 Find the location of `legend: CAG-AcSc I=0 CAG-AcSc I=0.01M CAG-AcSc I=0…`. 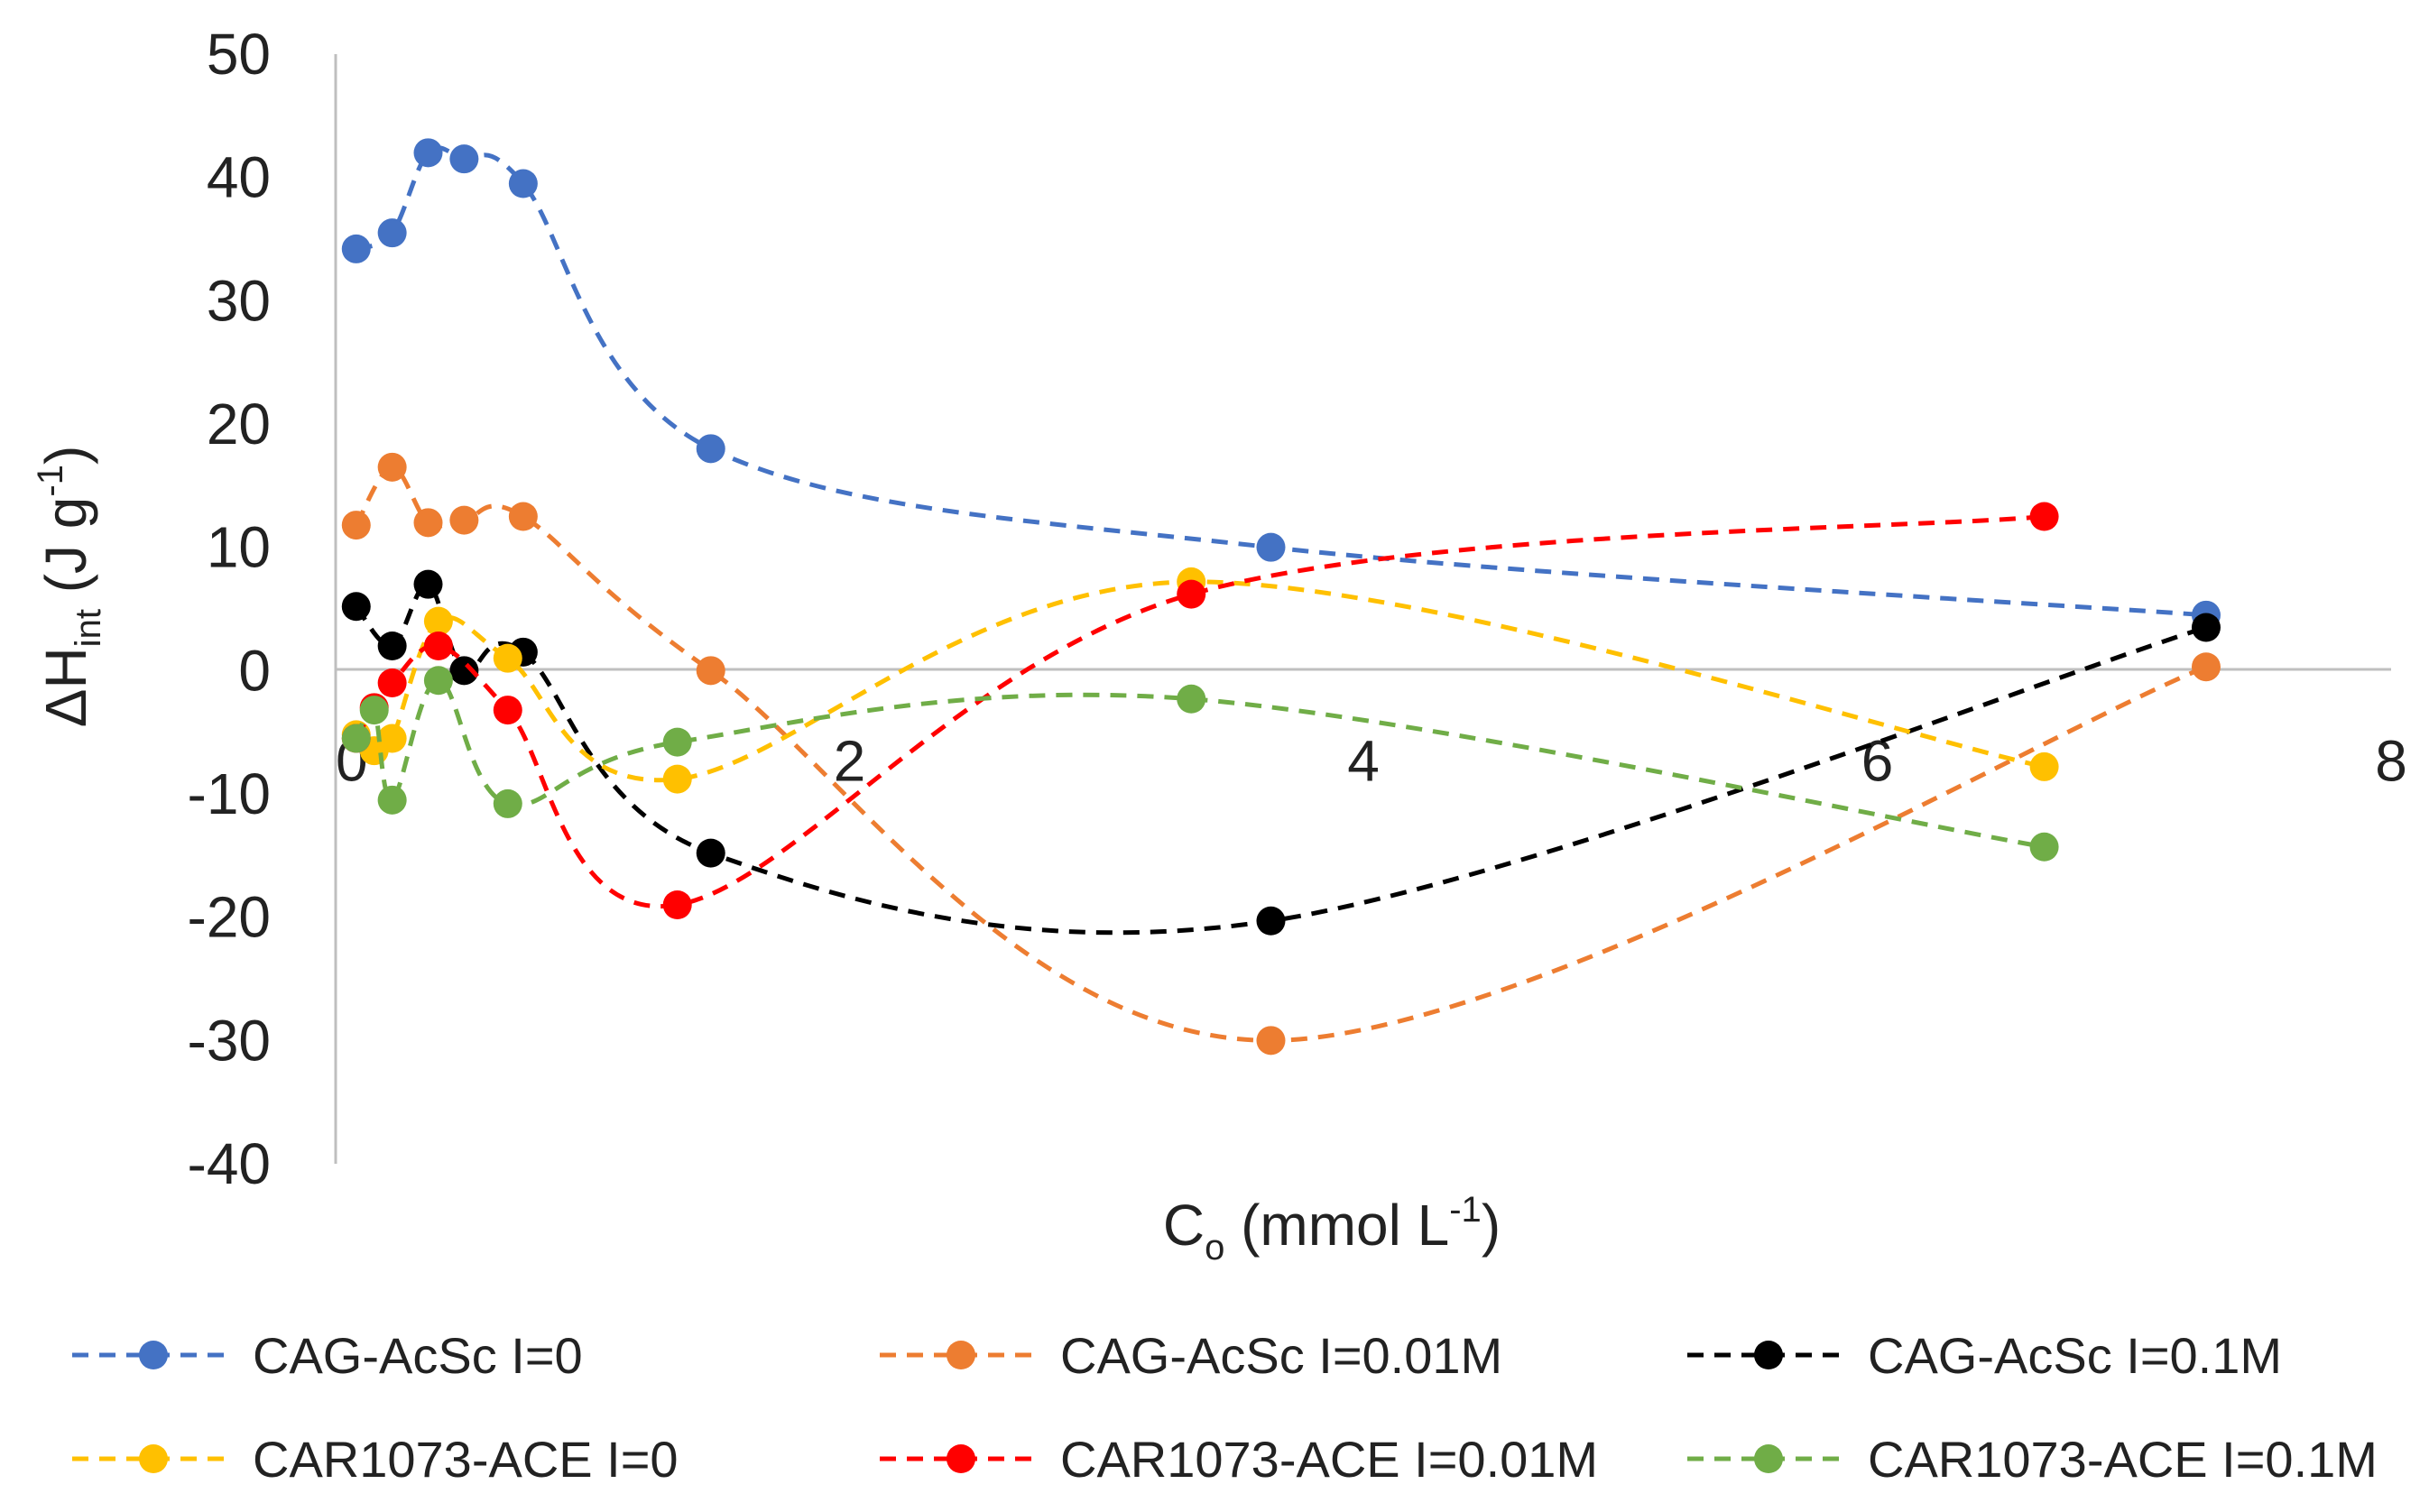

legend: CAG-AcSc I=0 CAG-AcSc I=0.01M CAG-AcSc I=0… is located at coordinates (1225, 1407).